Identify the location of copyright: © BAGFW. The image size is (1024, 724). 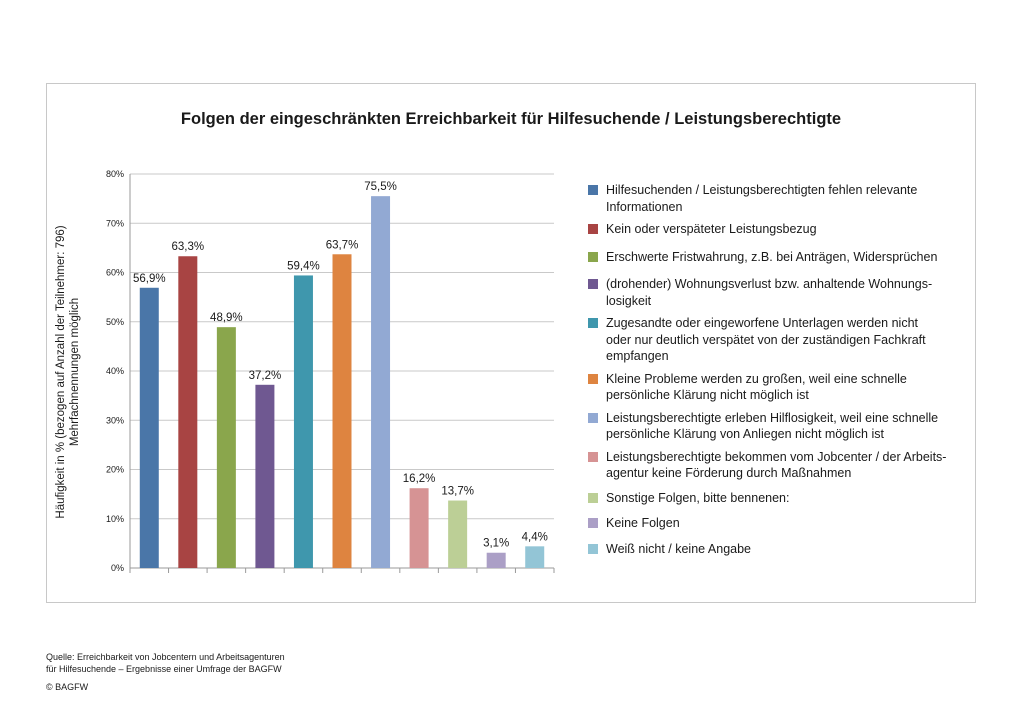
(67, 687).